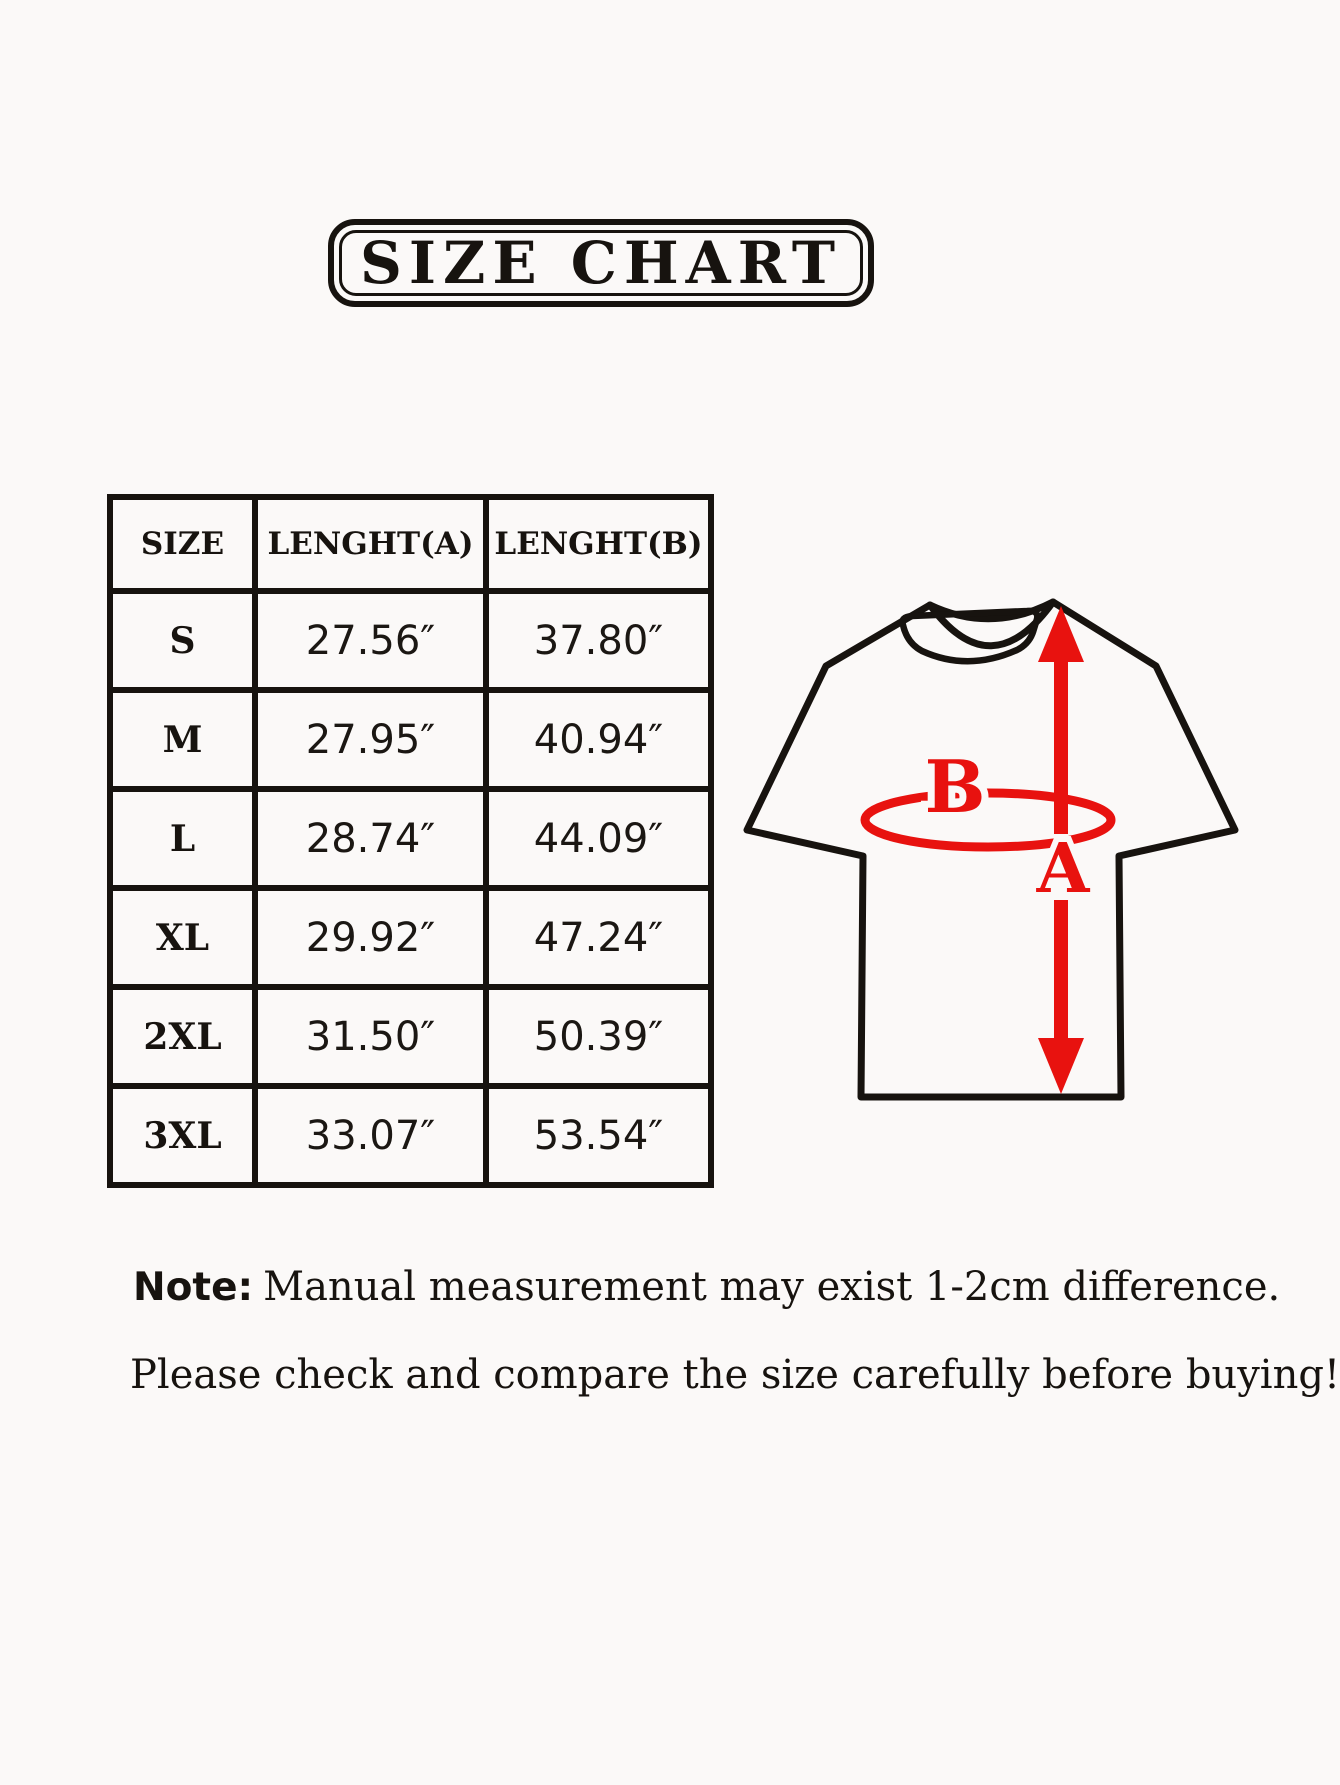 This screenshot has width=1340, height=1785. Describe the element at coordinates (988, 820) in the screenshot. I see `chest-measure-ellipse` at that location.